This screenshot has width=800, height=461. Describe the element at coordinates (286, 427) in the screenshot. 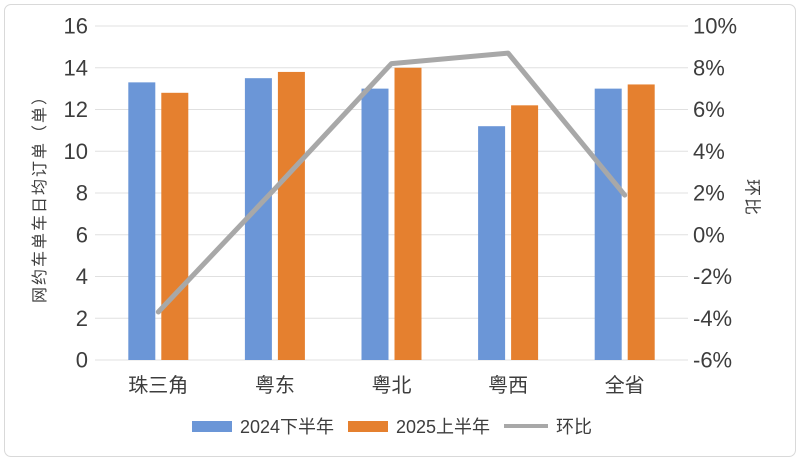

I see `legend-label-2024: 2024下半年` at that location.